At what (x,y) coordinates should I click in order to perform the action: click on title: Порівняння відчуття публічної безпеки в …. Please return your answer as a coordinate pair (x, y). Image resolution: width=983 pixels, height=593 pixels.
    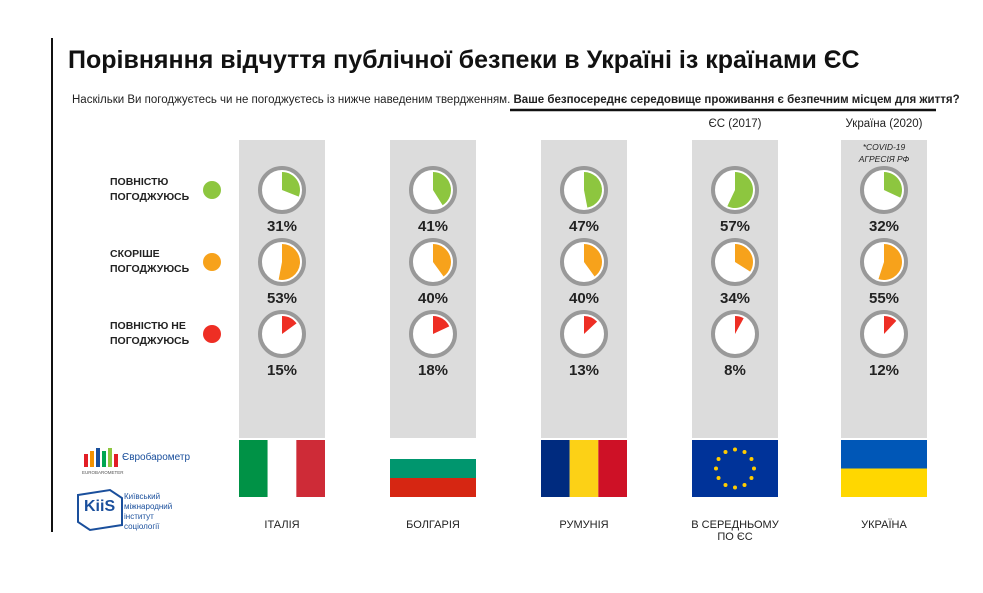
    Looking at the image, I should click on (464, 60).